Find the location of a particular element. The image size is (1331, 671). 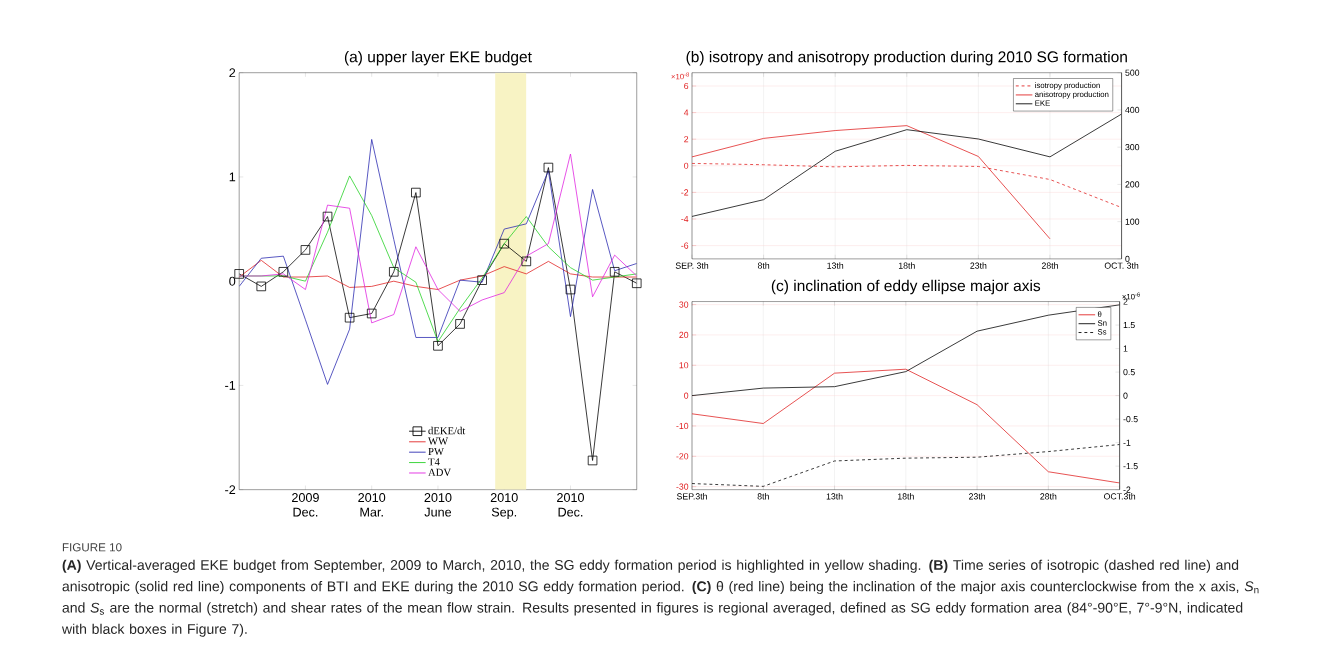

y2-tick-label: -1 is located at coordinates (1127, 442).